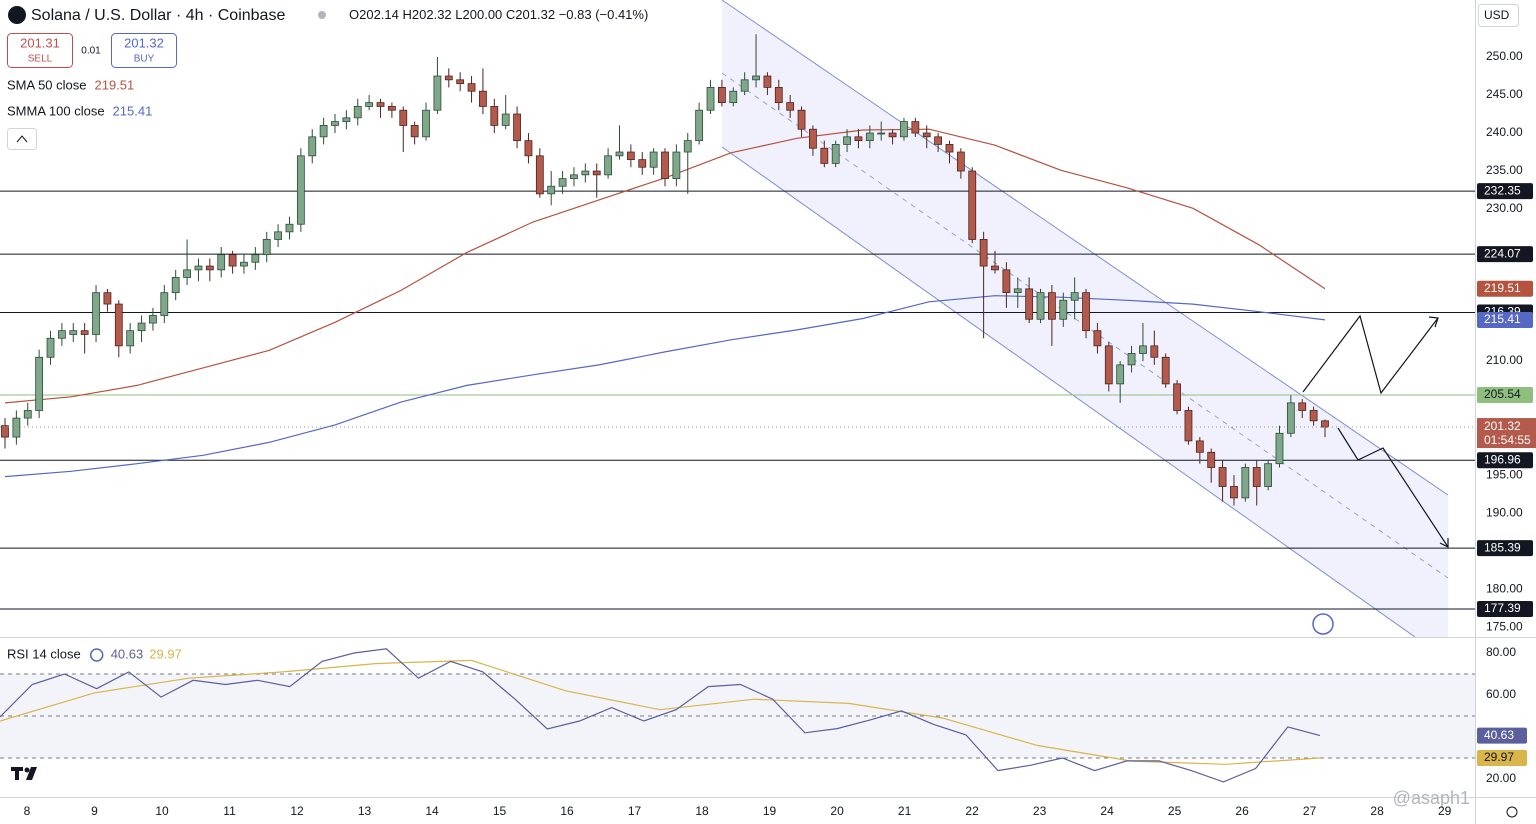 The height and width of the screenshot is (824, 1536). Describe the element at coordinates (24, 773) in the screenshot. I see `tv-logo` at that location.